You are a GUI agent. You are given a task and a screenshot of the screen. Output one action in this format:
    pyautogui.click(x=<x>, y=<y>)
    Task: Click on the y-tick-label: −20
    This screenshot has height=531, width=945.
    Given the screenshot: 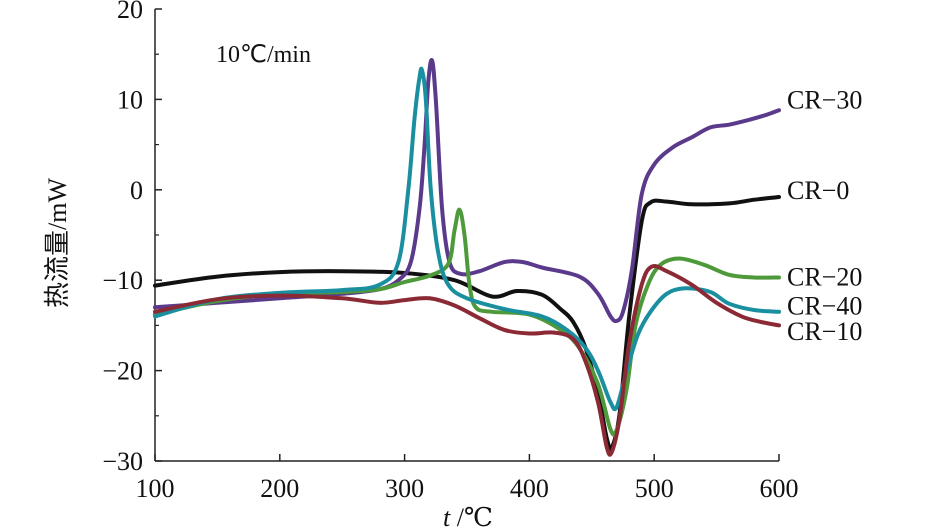 What is the action you would take?
    pyautogui.click(x=122, y=371)
    